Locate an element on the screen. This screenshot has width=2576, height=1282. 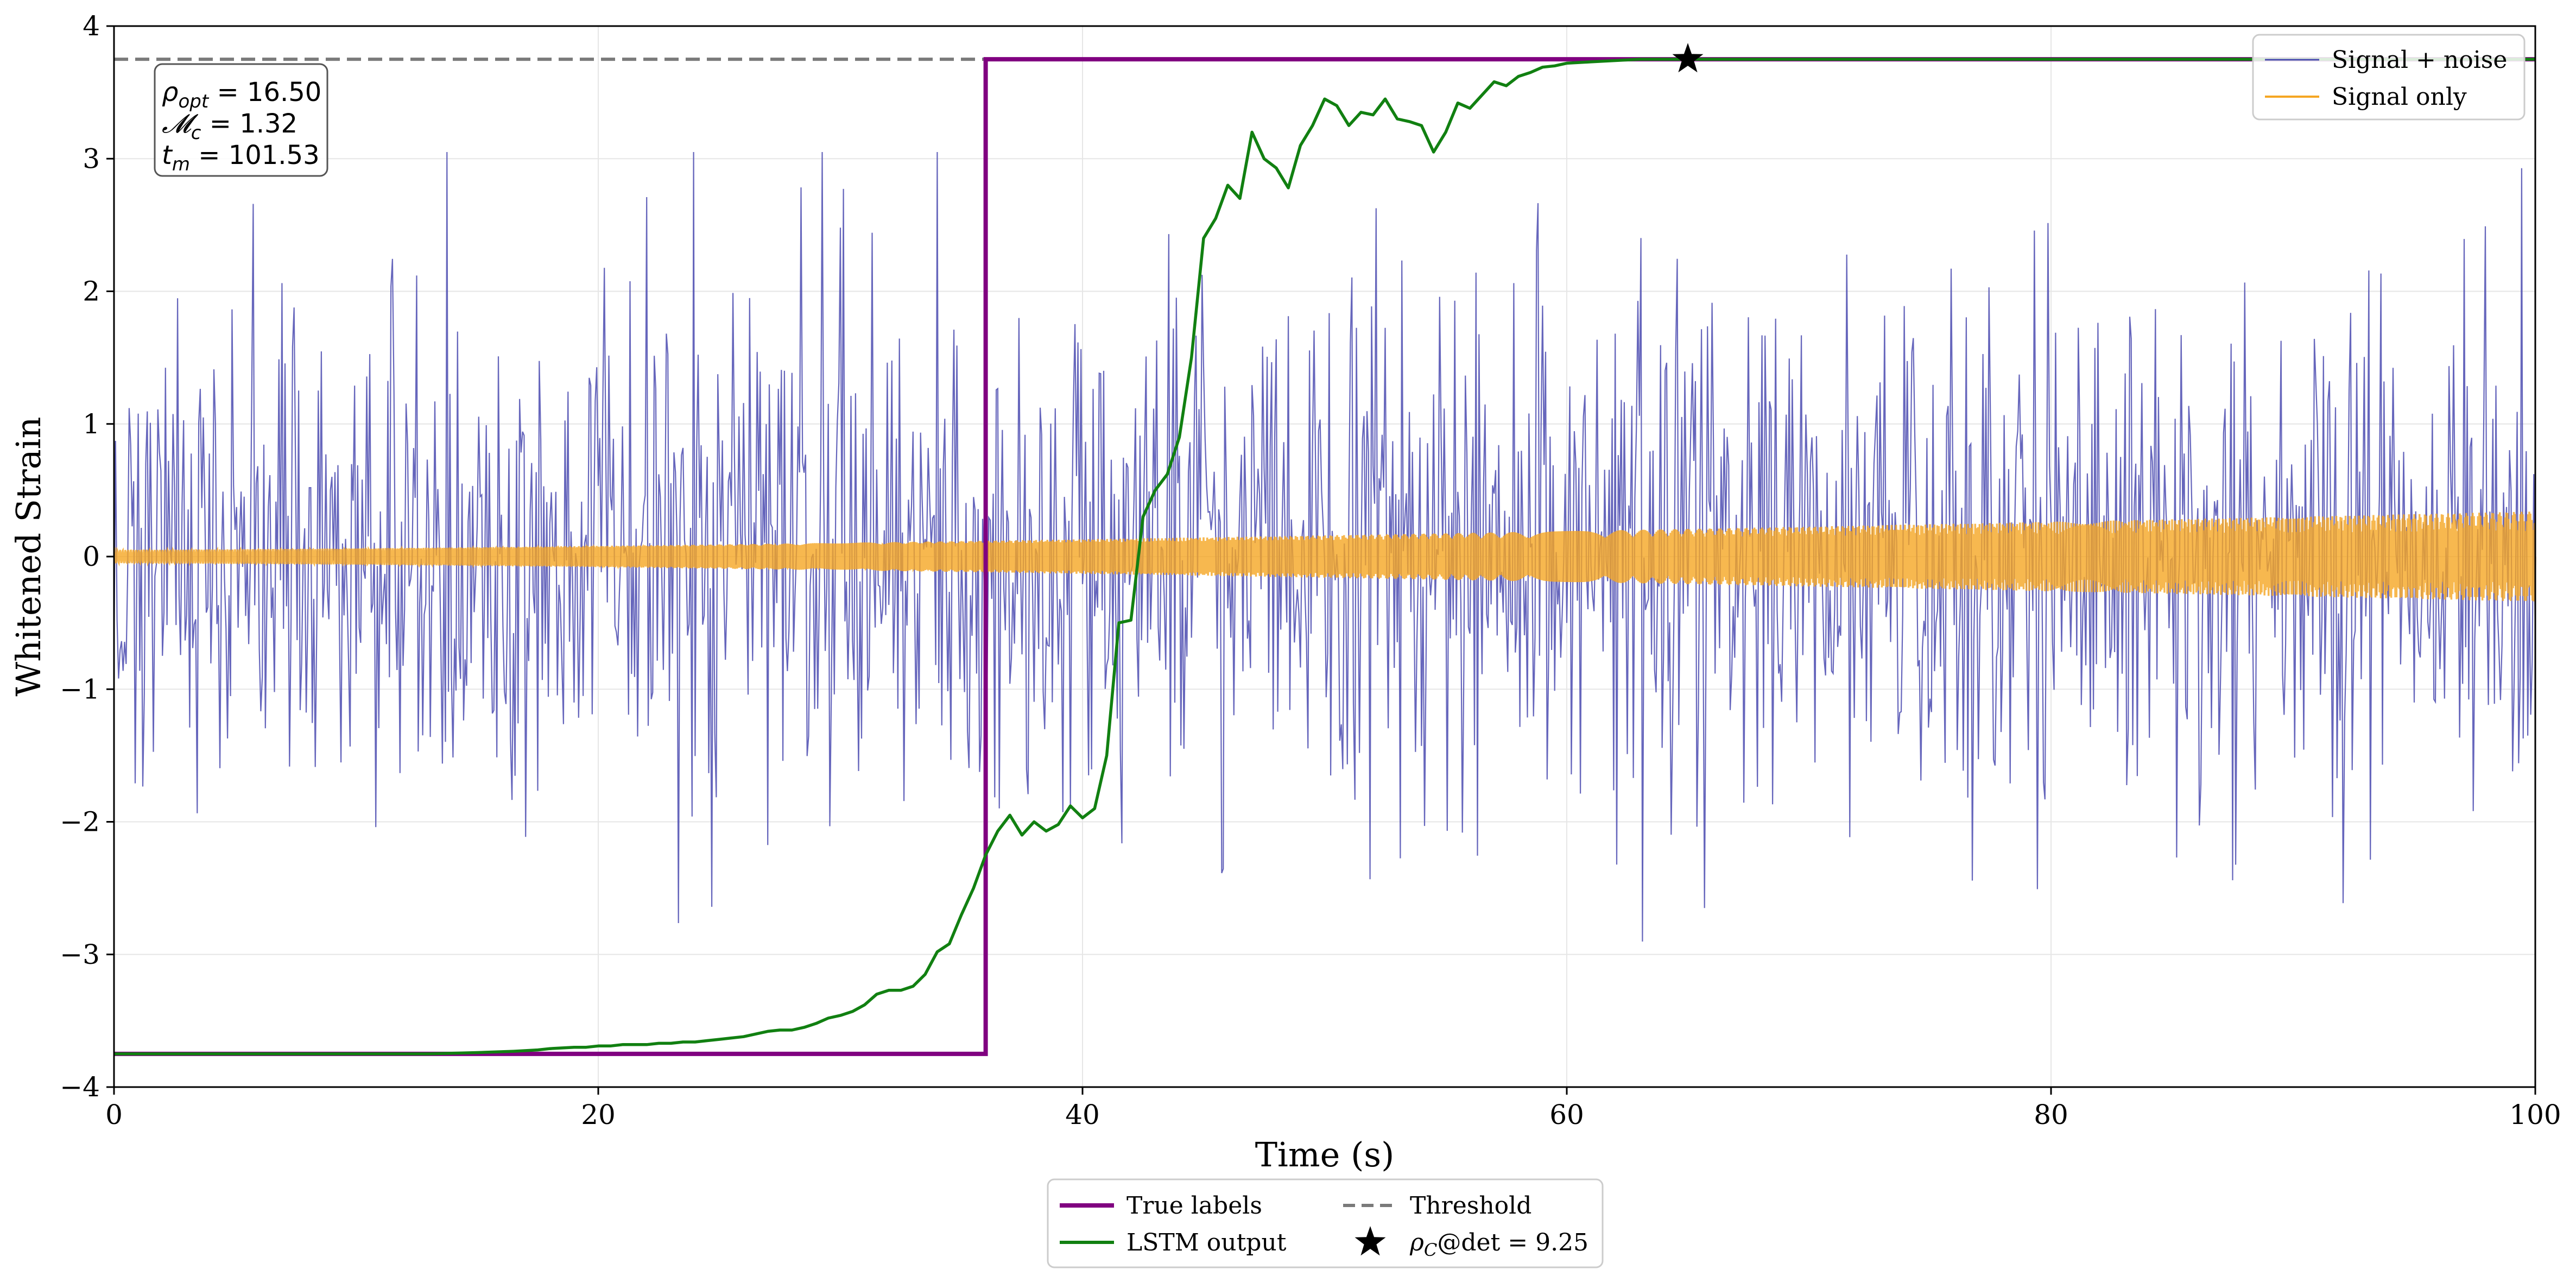
x-tick-label: 0 is located at coordinates (114, 1115).